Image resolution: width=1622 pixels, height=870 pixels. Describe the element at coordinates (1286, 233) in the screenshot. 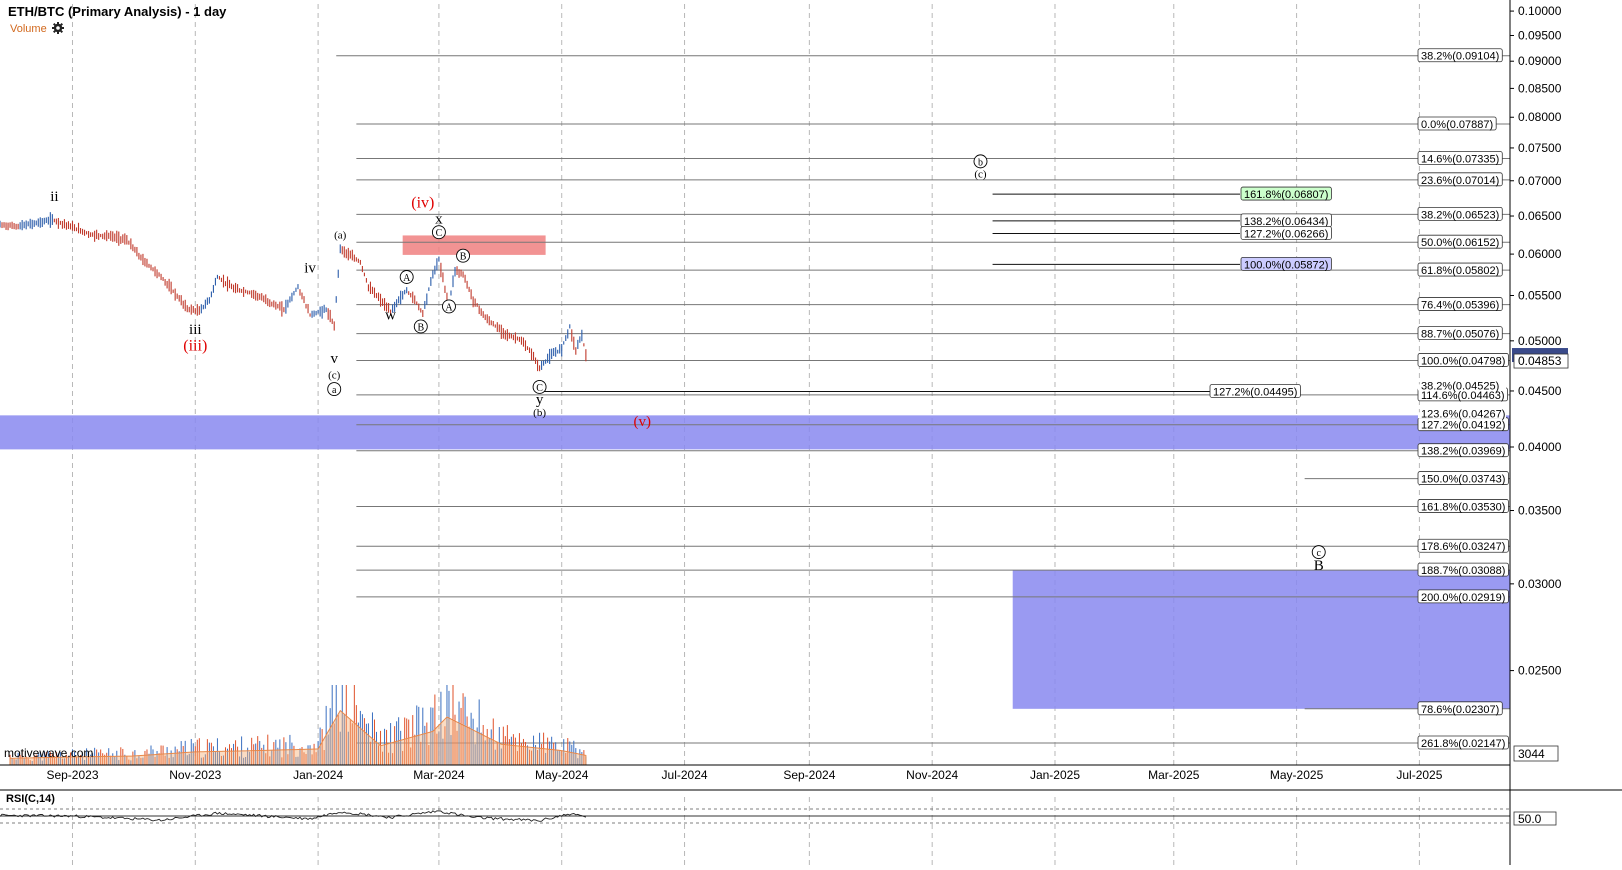

I see `projection-label-box: 127.2%(0.06266)` at that location.